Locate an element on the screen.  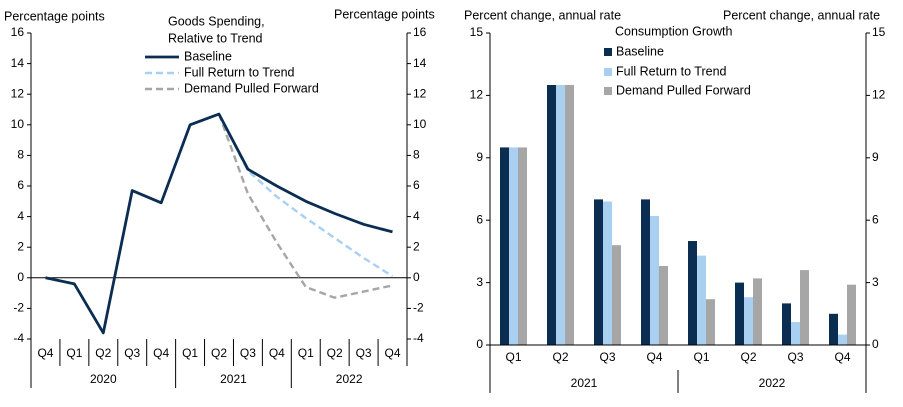
left-chart-year-label: 2020 is located at coordinates (103, 379).